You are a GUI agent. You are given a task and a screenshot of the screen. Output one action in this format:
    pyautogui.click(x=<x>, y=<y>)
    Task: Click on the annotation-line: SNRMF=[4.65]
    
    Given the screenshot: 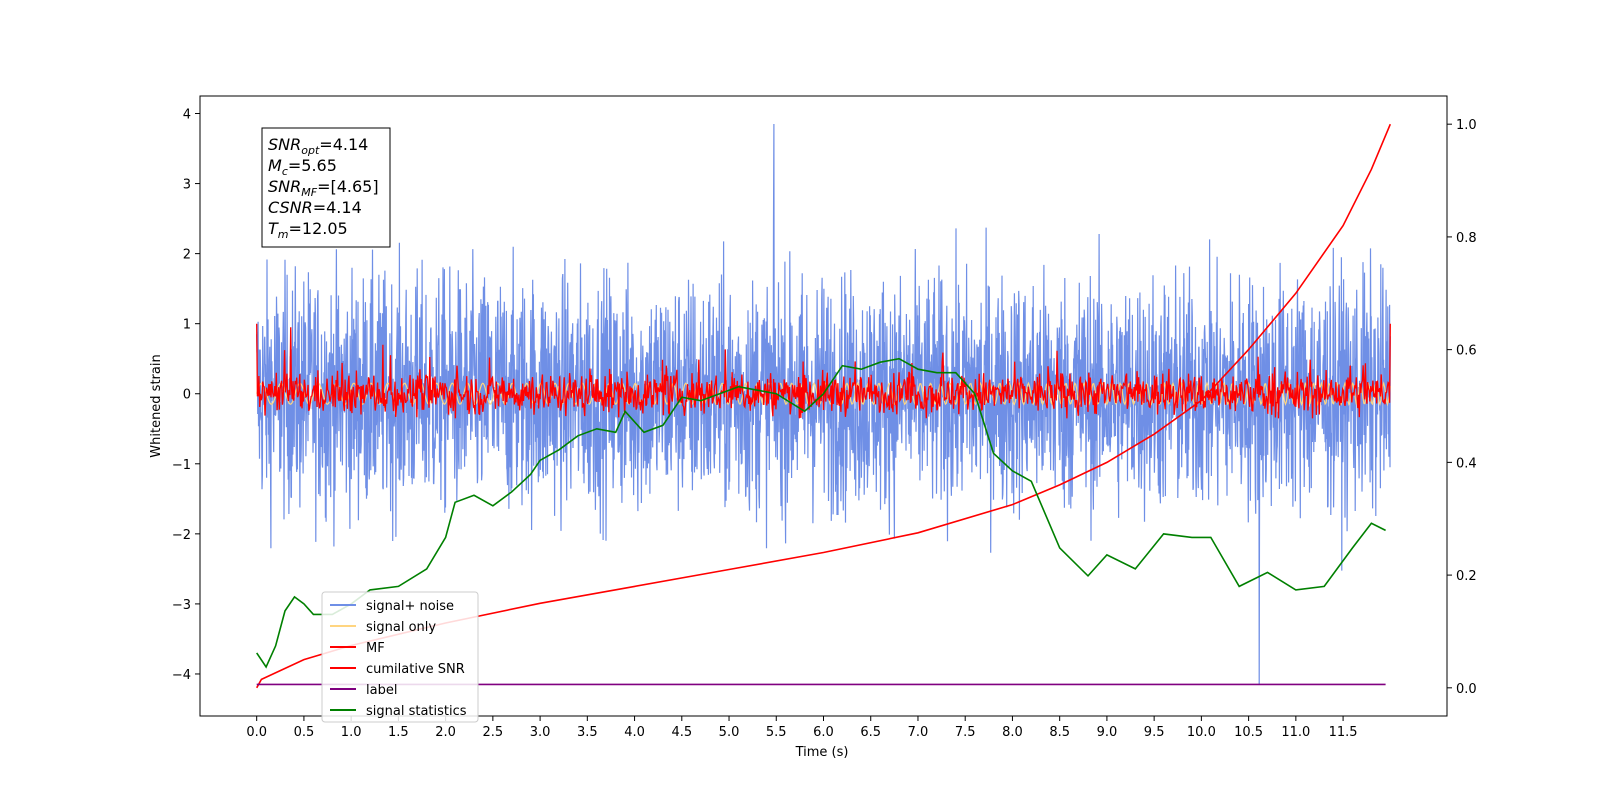 What is the action you would take?
    pyautogui.click(x=323, y=188)
    